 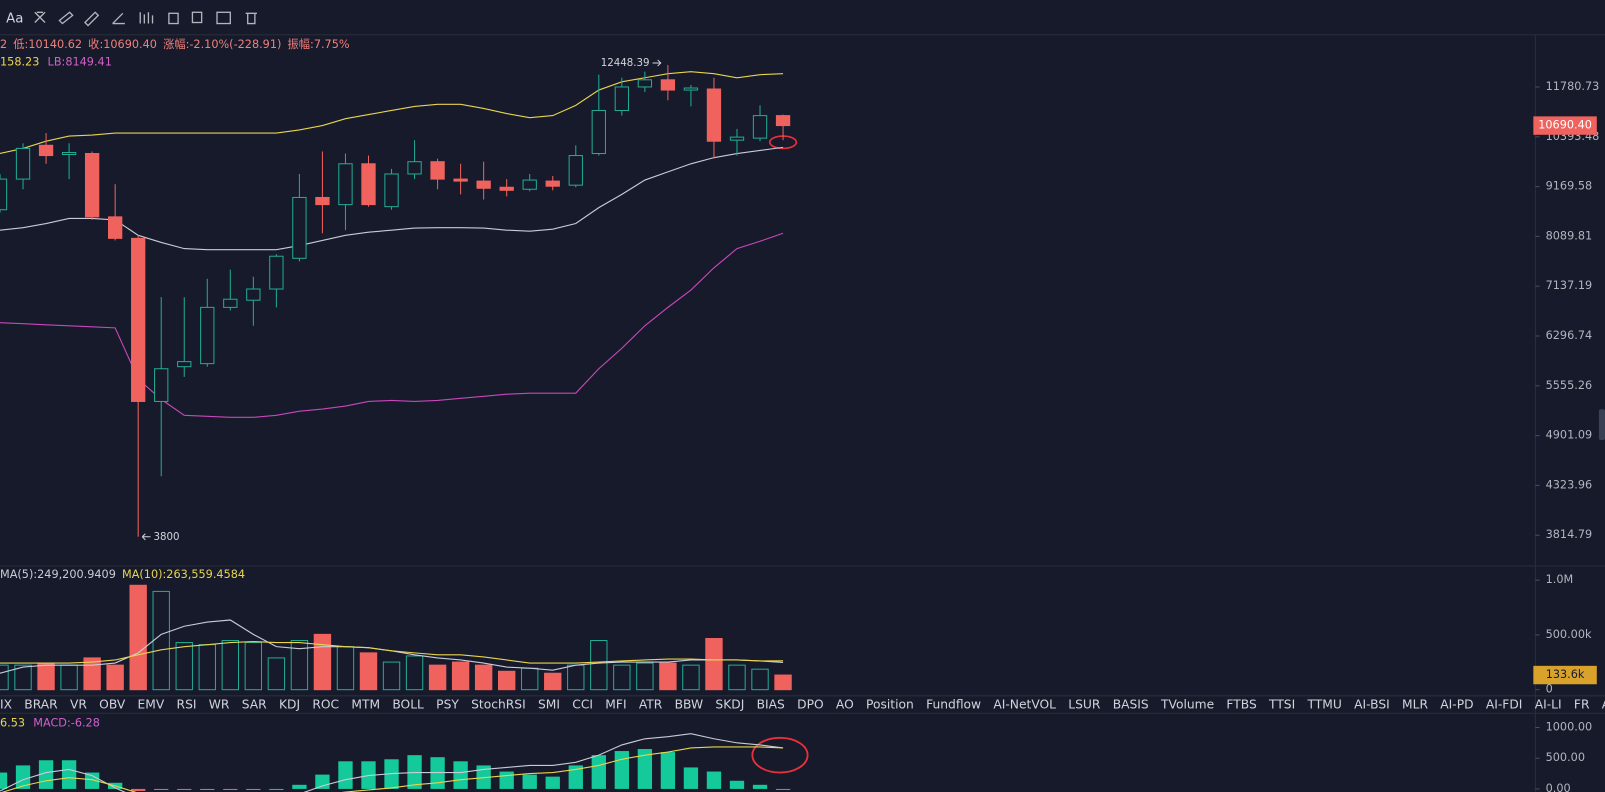 What do you see at coordinates (1569, 335) in the screenshot?
I see `y-tick-label: 6296.74` at bounding box center [1569, 335].